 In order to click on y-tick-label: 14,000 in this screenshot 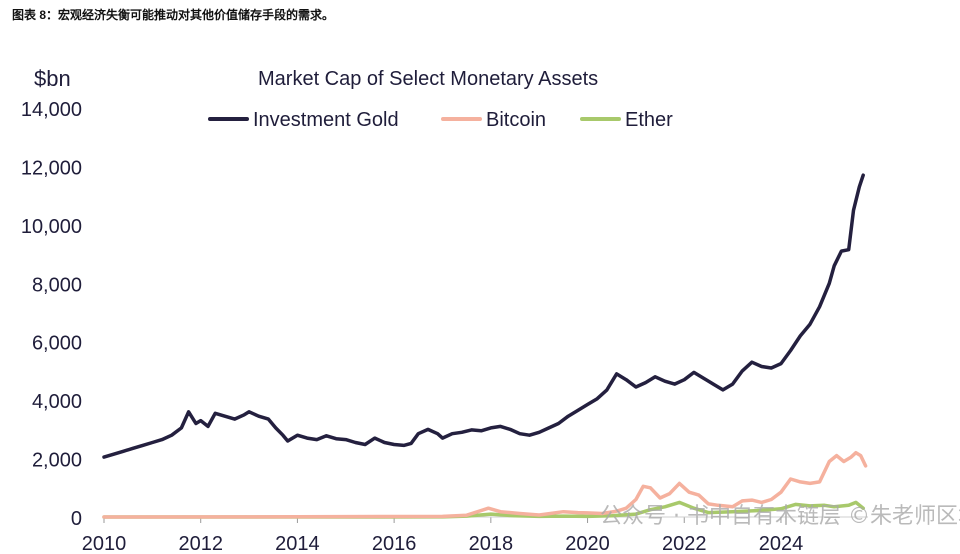, I will do `click(51, 110)`.